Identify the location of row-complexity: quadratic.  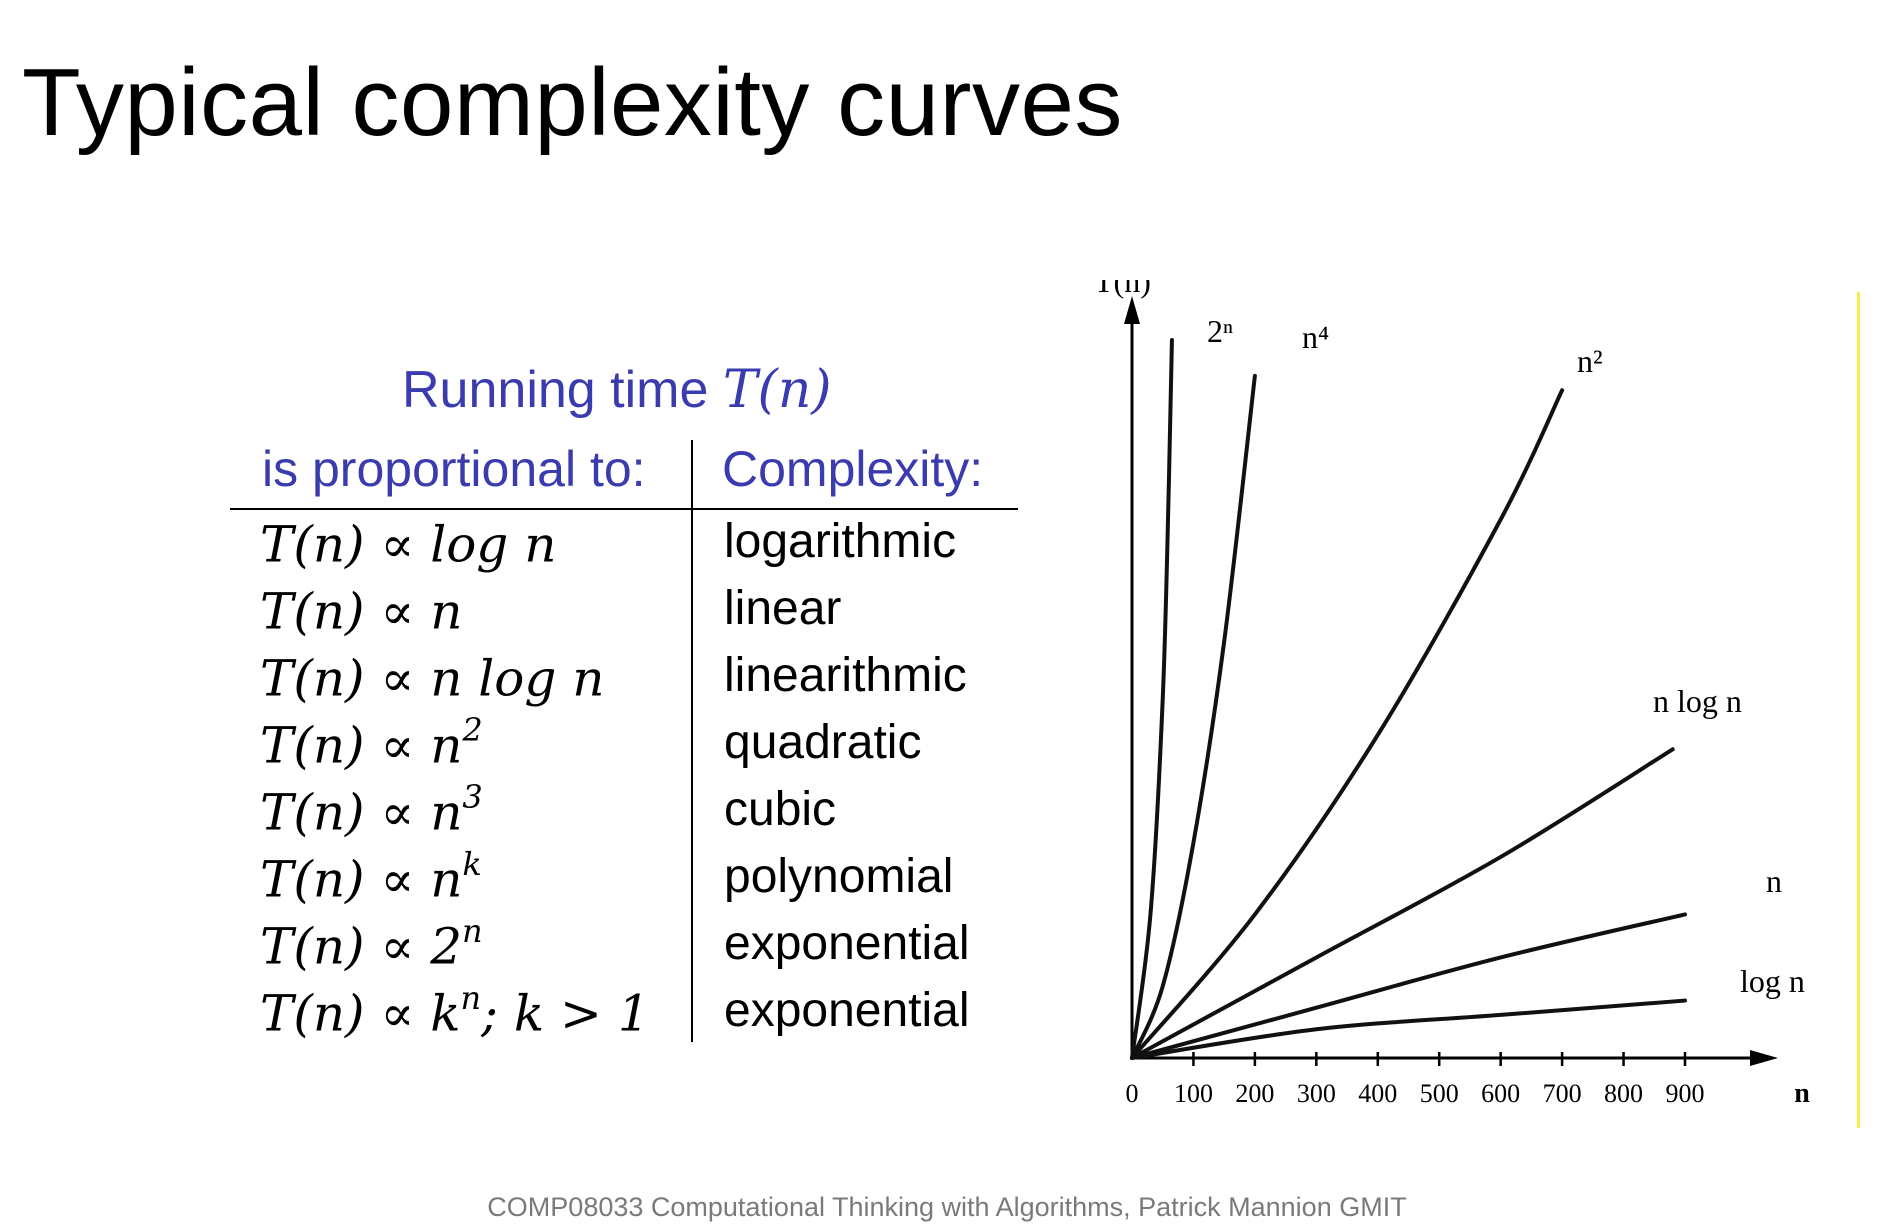
(823, 742).